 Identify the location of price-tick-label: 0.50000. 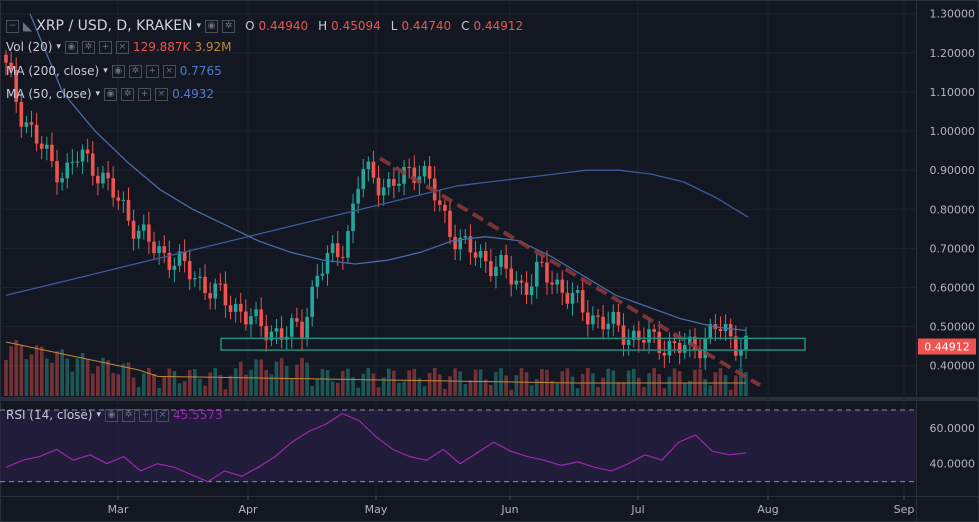
(953, 327).